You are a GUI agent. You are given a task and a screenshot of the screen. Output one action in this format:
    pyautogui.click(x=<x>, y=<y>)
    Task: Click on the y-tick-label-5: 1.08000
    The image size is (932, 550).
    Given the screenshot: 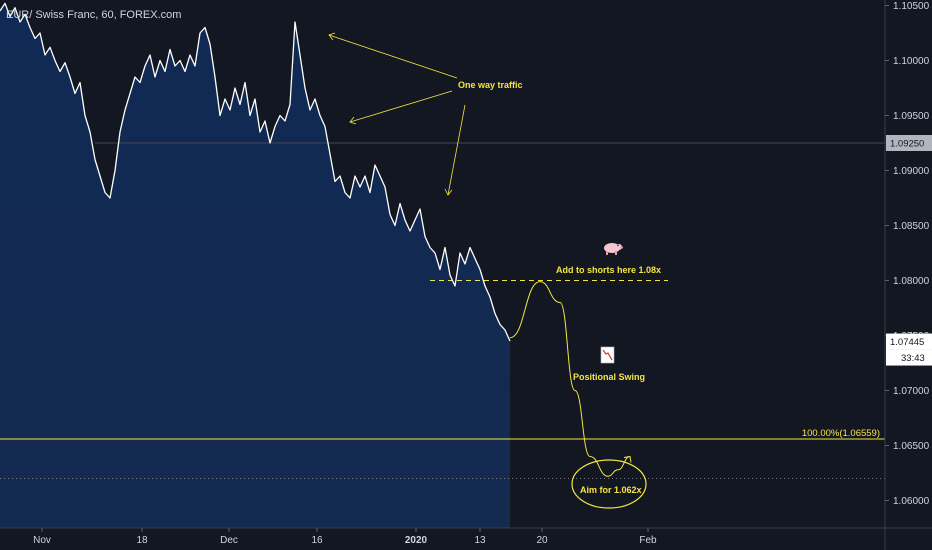 What is the action you would take?
    pyautogui.click(x=911, y=281)
    